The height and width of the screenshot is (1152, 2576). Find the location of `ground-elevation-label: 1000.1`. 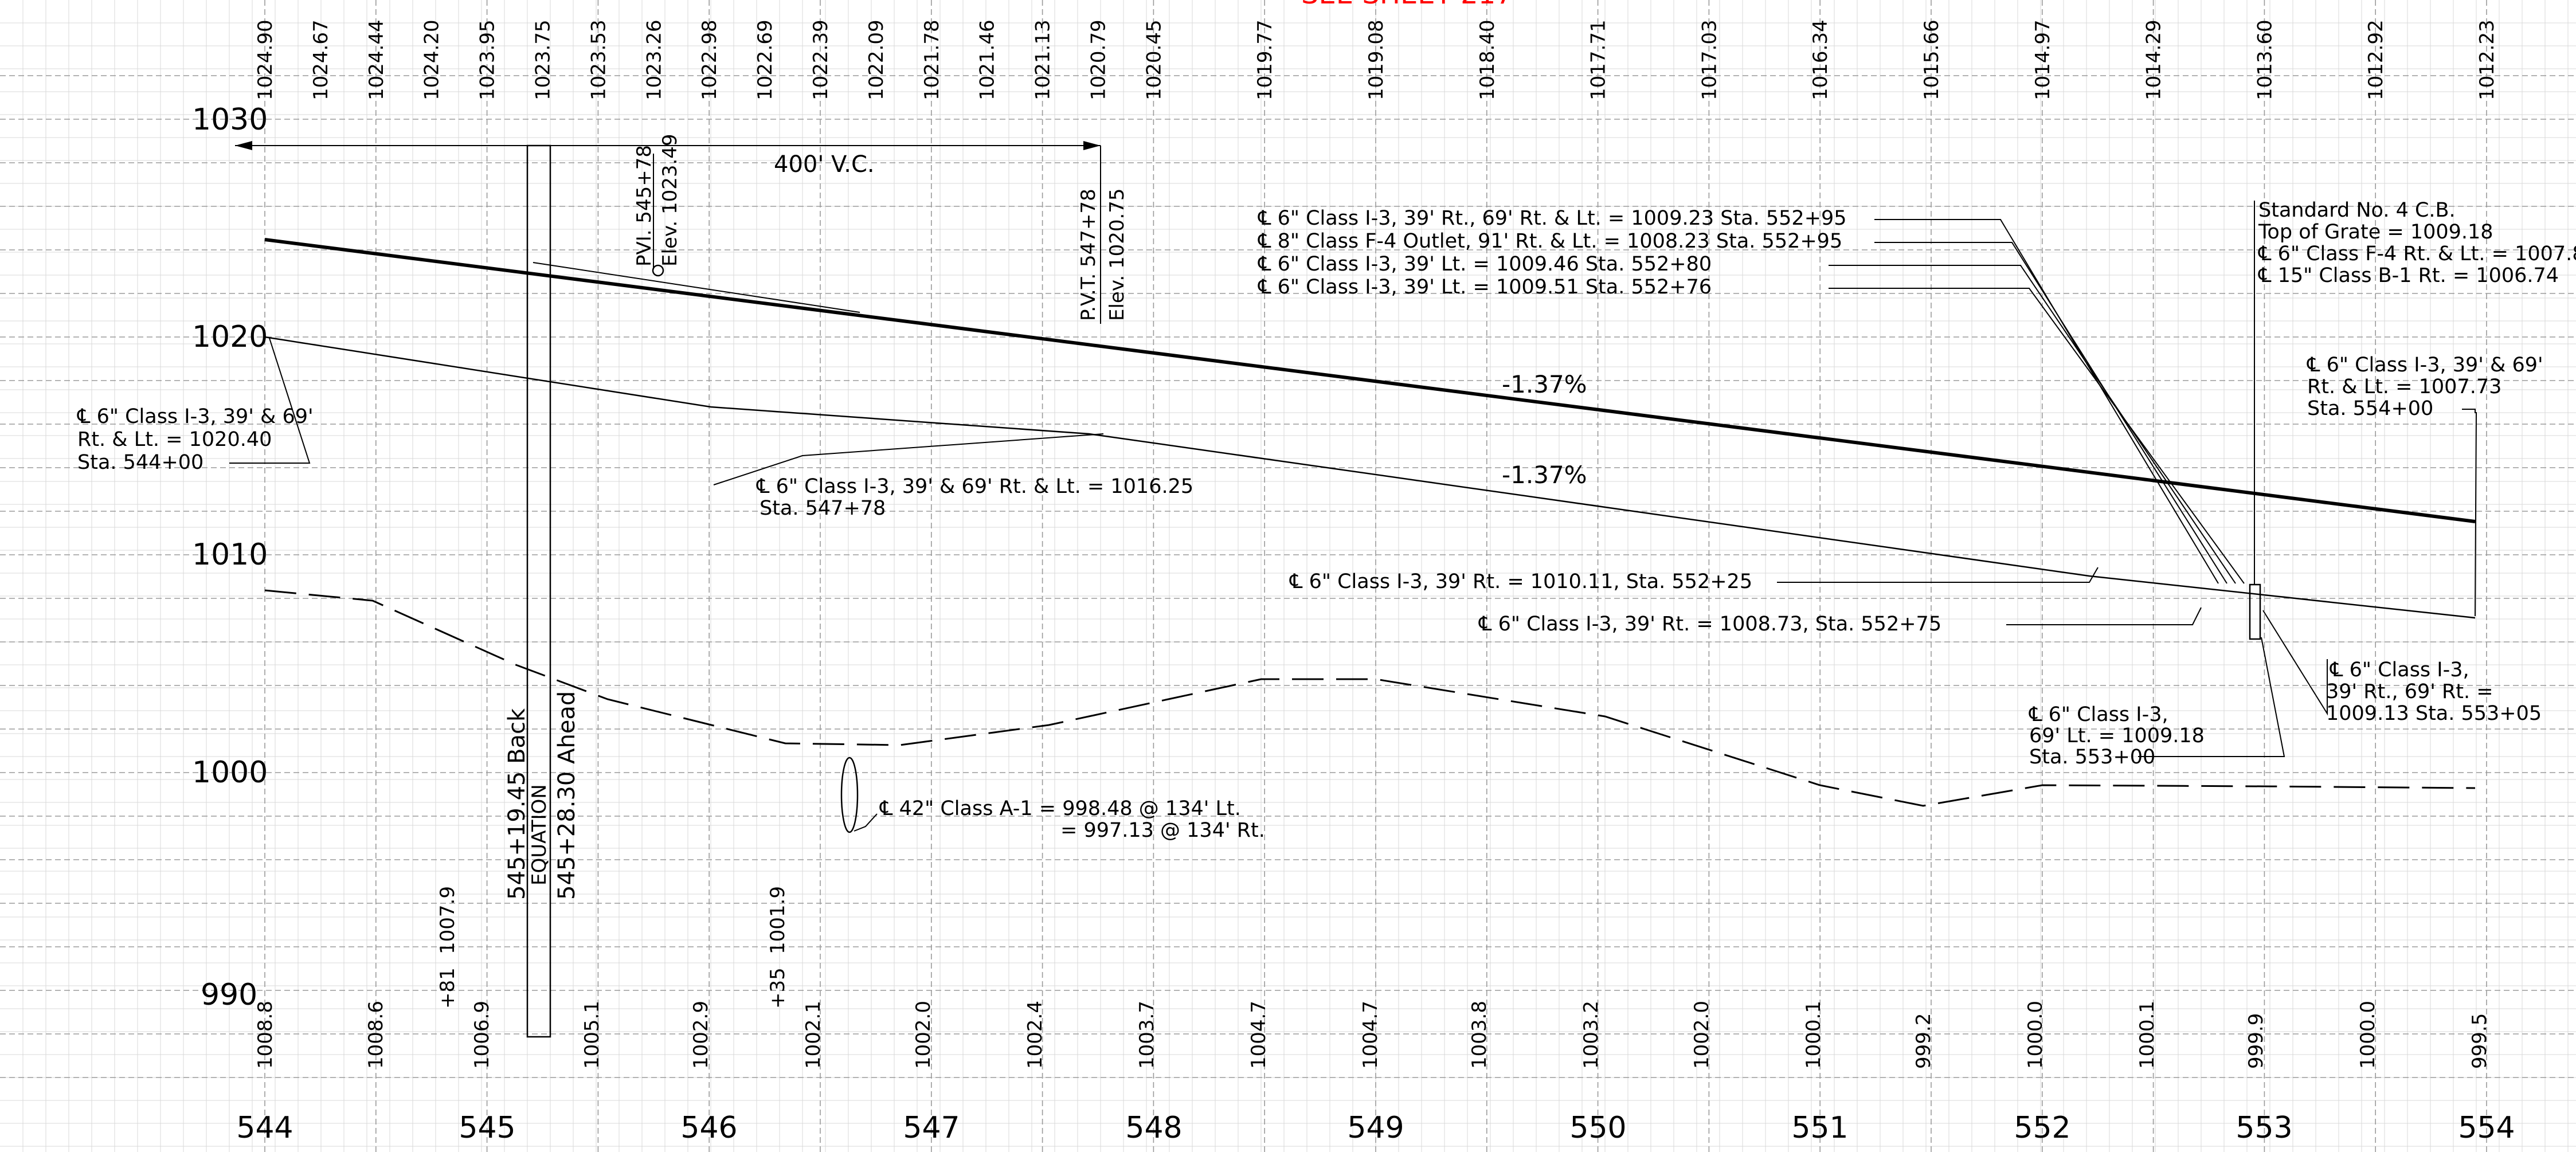

ground-elevation-label: 1000.1 is located at coordinates (1813, 1035).